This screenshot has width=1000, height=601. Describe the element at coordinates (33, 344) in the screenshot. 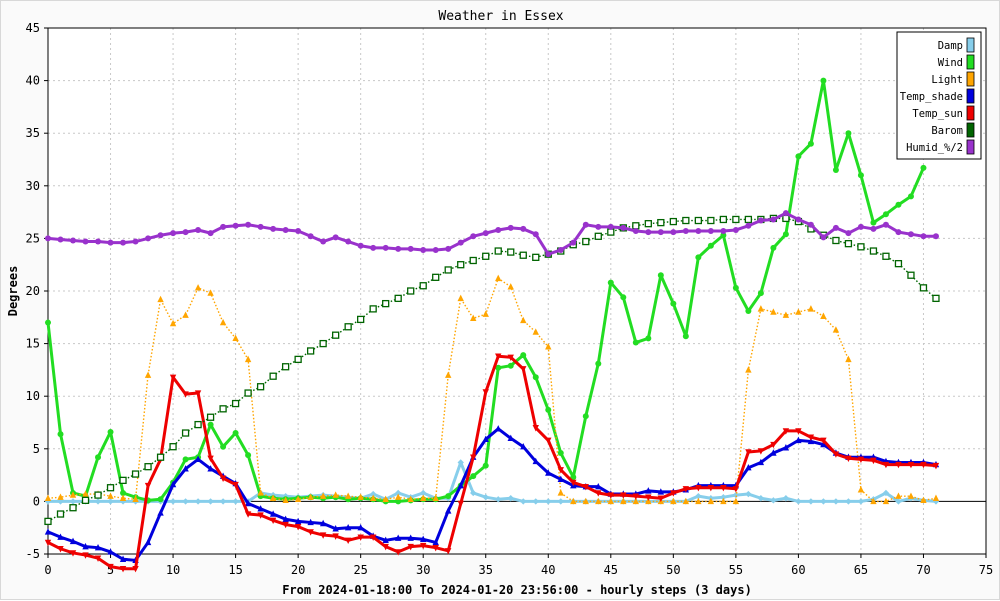

I see `y-tick-label: 15` at that location.